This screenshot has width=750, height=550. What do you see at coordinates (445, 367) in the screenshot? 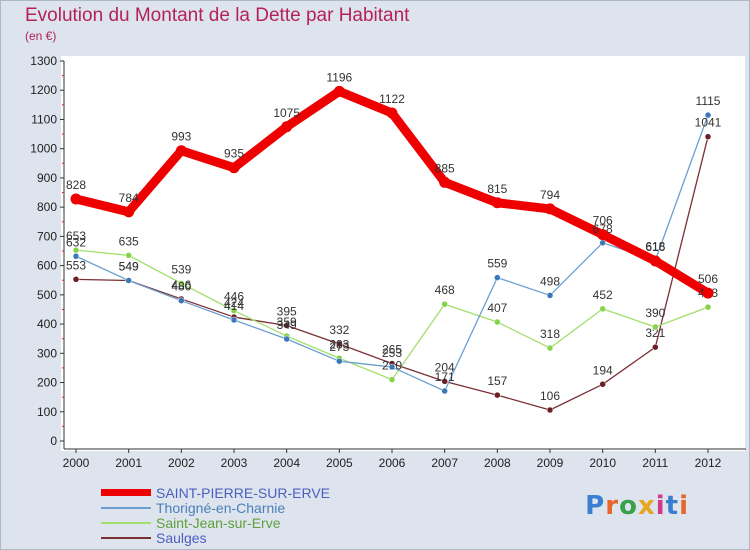
I see `data-label: 204` at bounding box center [445, 367].